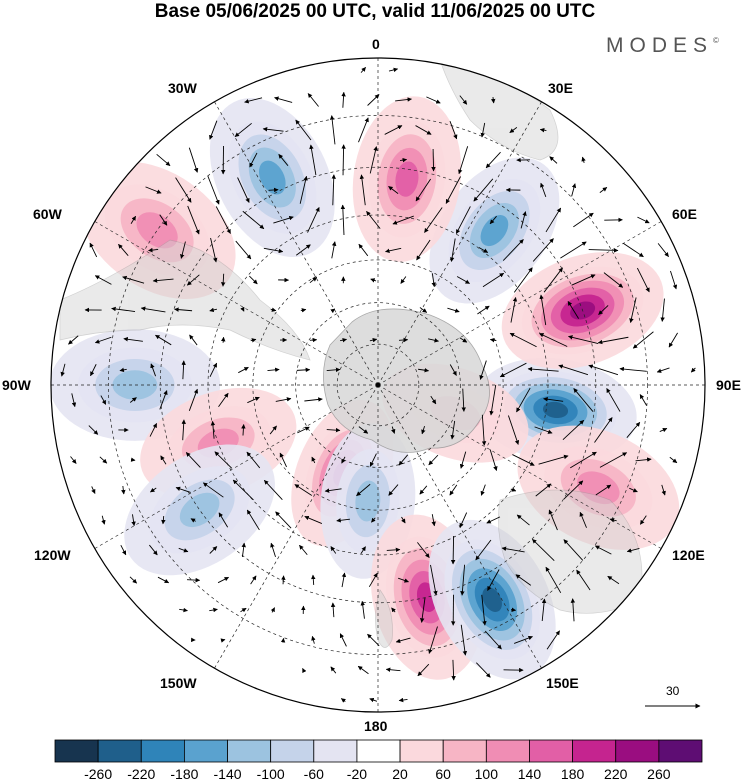  Describe the element at coordinates (616, 774) in the screenshot. I see `colorbar-tick-label: 220` at that location.